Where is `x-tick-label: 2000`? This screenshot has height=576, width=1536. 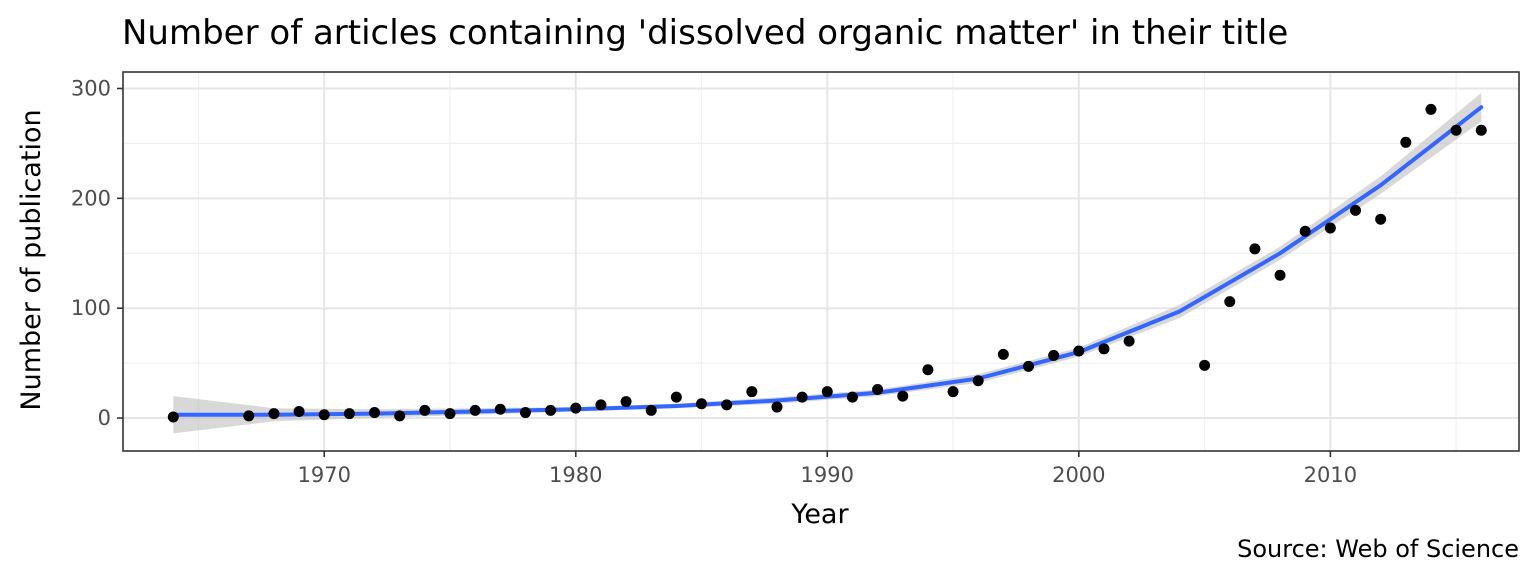
x-tick-label: 2000 is located at coordinates (1078, 475).